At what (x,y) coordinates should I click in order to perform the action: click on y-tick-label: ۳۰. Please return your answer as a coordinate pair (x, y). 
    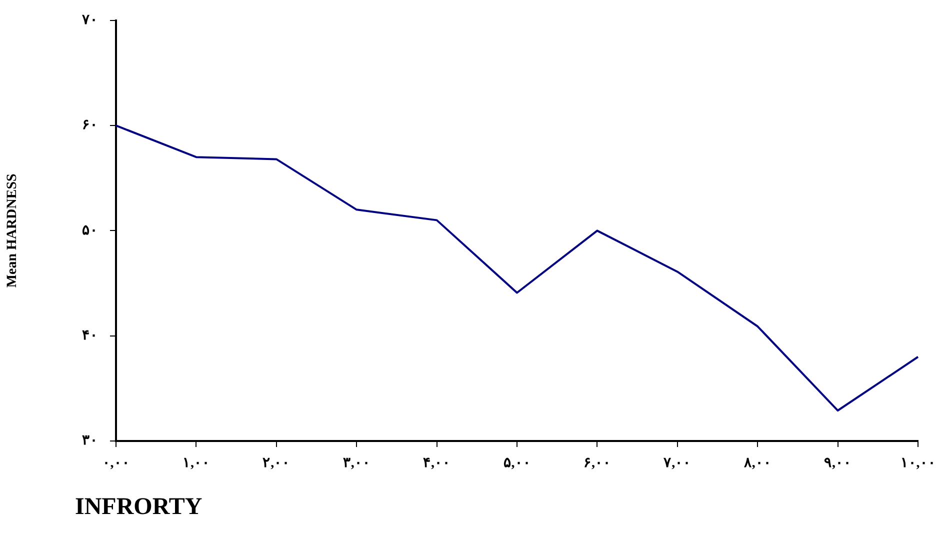
    Looking at the image, I should click on (90, 441).